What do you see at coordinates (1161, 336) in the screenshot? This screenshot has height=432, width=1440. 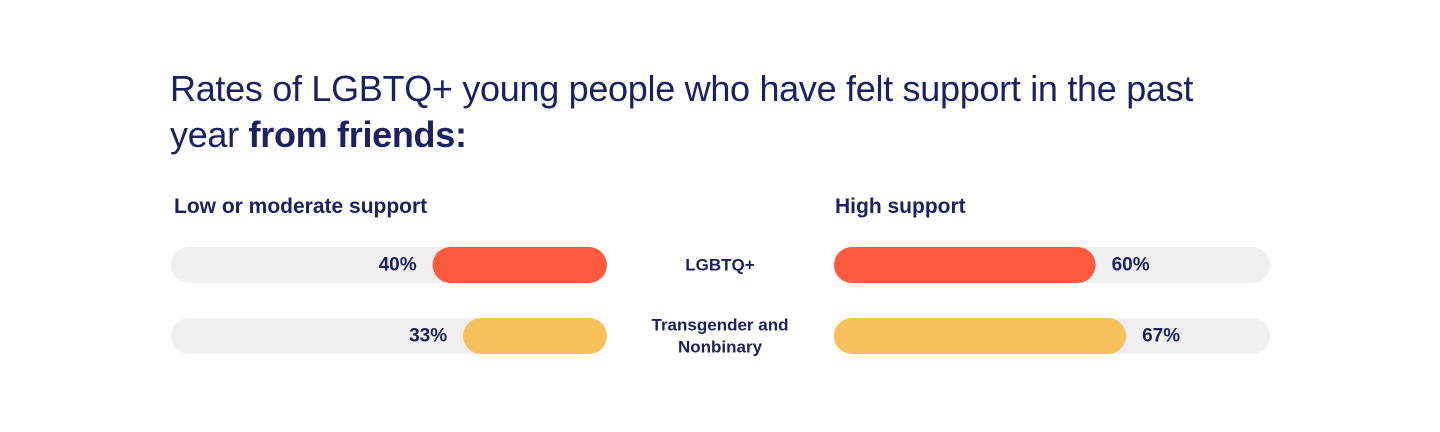 I see `value-label-high-transgender-and-nonbinary: 67%` at bounding box center [1161, 336].